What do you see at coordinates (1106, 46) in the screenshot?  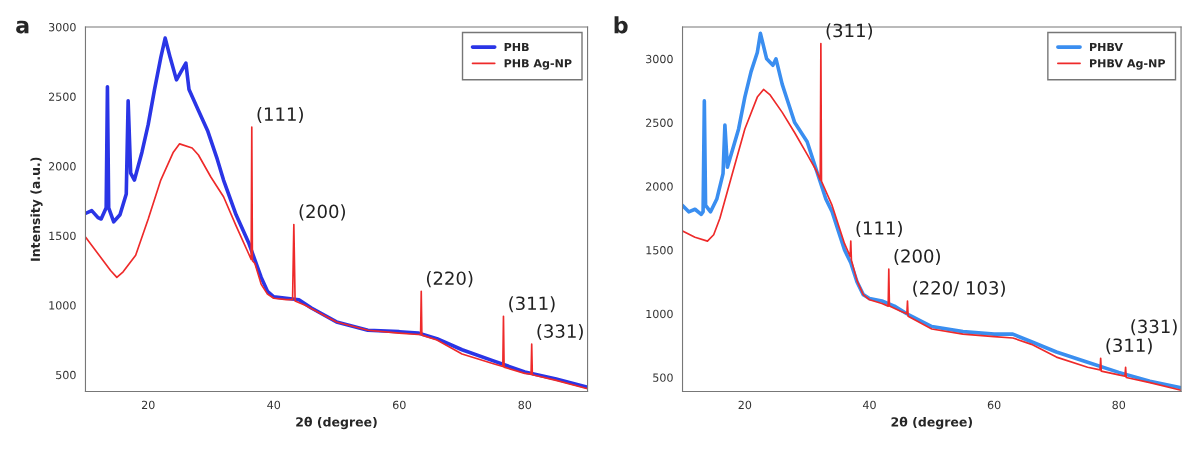 I see `legend-label: PHBV` at bounding box center [1106, 46].